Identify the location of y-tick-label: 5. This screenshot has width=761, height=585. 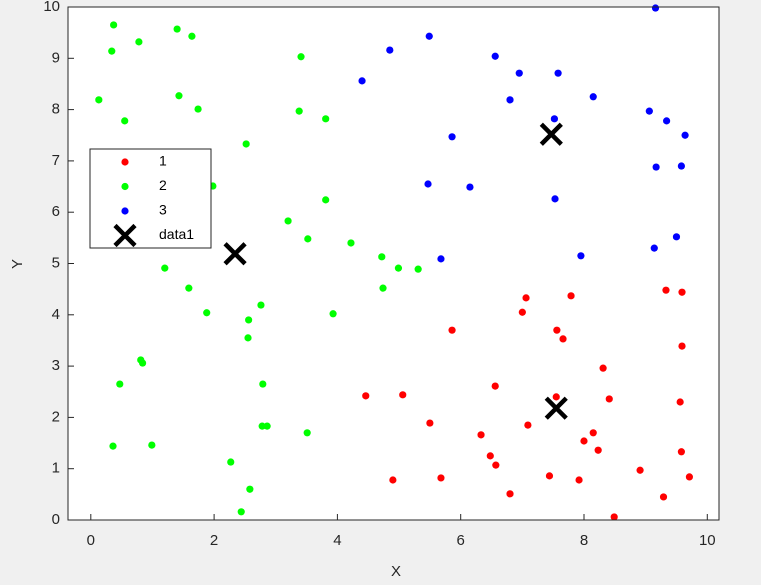
(56, 262).